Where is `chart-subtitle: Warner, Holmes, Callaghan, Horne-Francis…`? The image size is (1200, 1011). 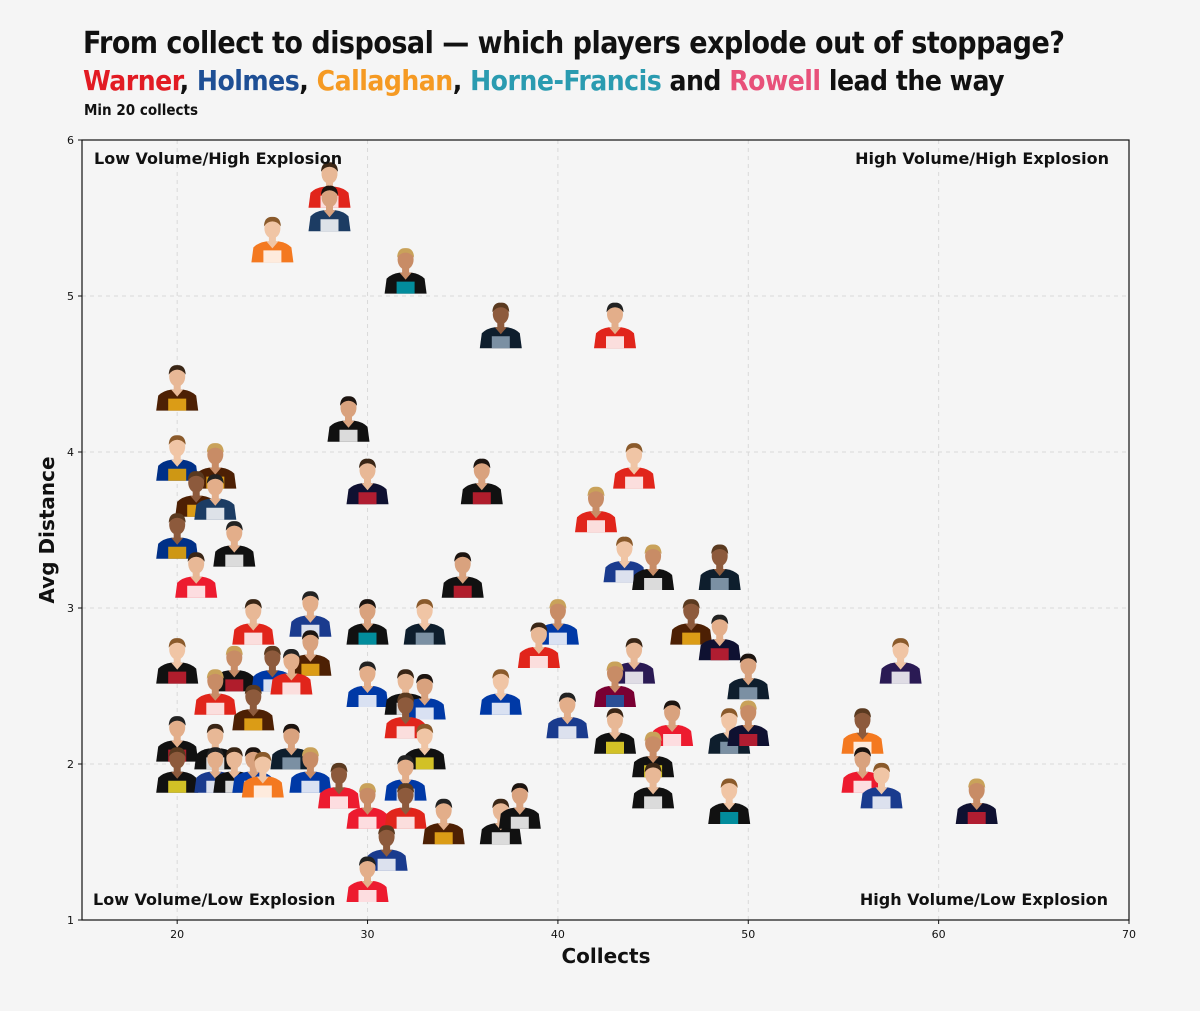
chart-subtitle: Warner, Holmes, Callaghan, Horne-Francis… is located at coordinates (544, 80).